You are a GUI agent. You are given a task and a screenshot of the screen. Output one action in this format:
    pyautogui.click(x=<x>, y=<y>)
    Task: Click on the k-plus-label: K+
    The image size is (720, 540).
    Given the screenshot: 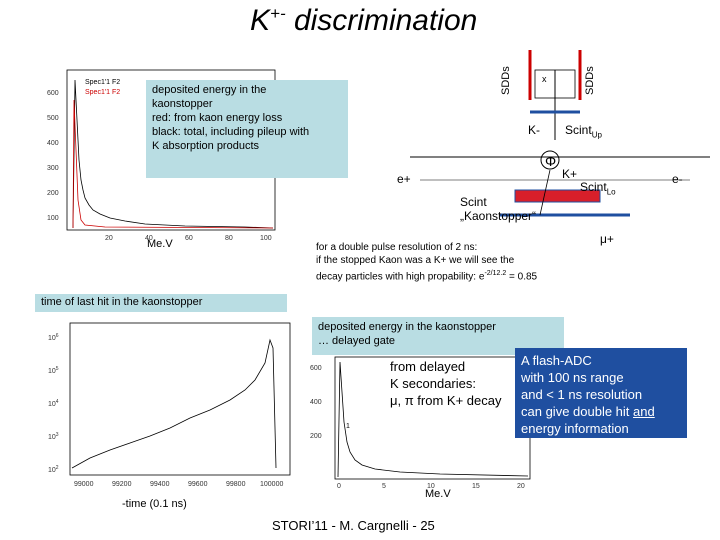 What is the action you would take?
    pyautogui.click(x=570, y=174)
    